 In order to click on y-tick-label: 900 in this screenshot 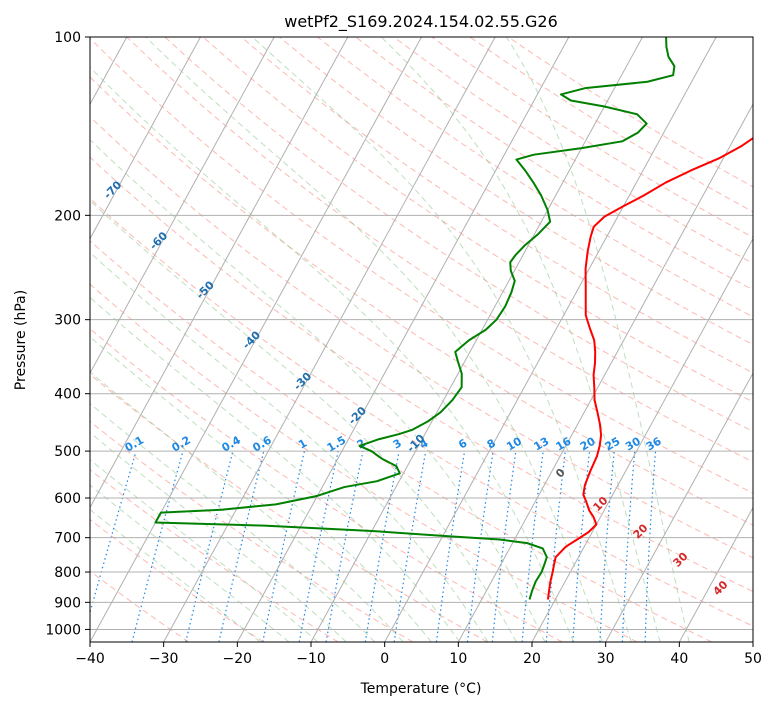, I will do `click(67, 603)`.